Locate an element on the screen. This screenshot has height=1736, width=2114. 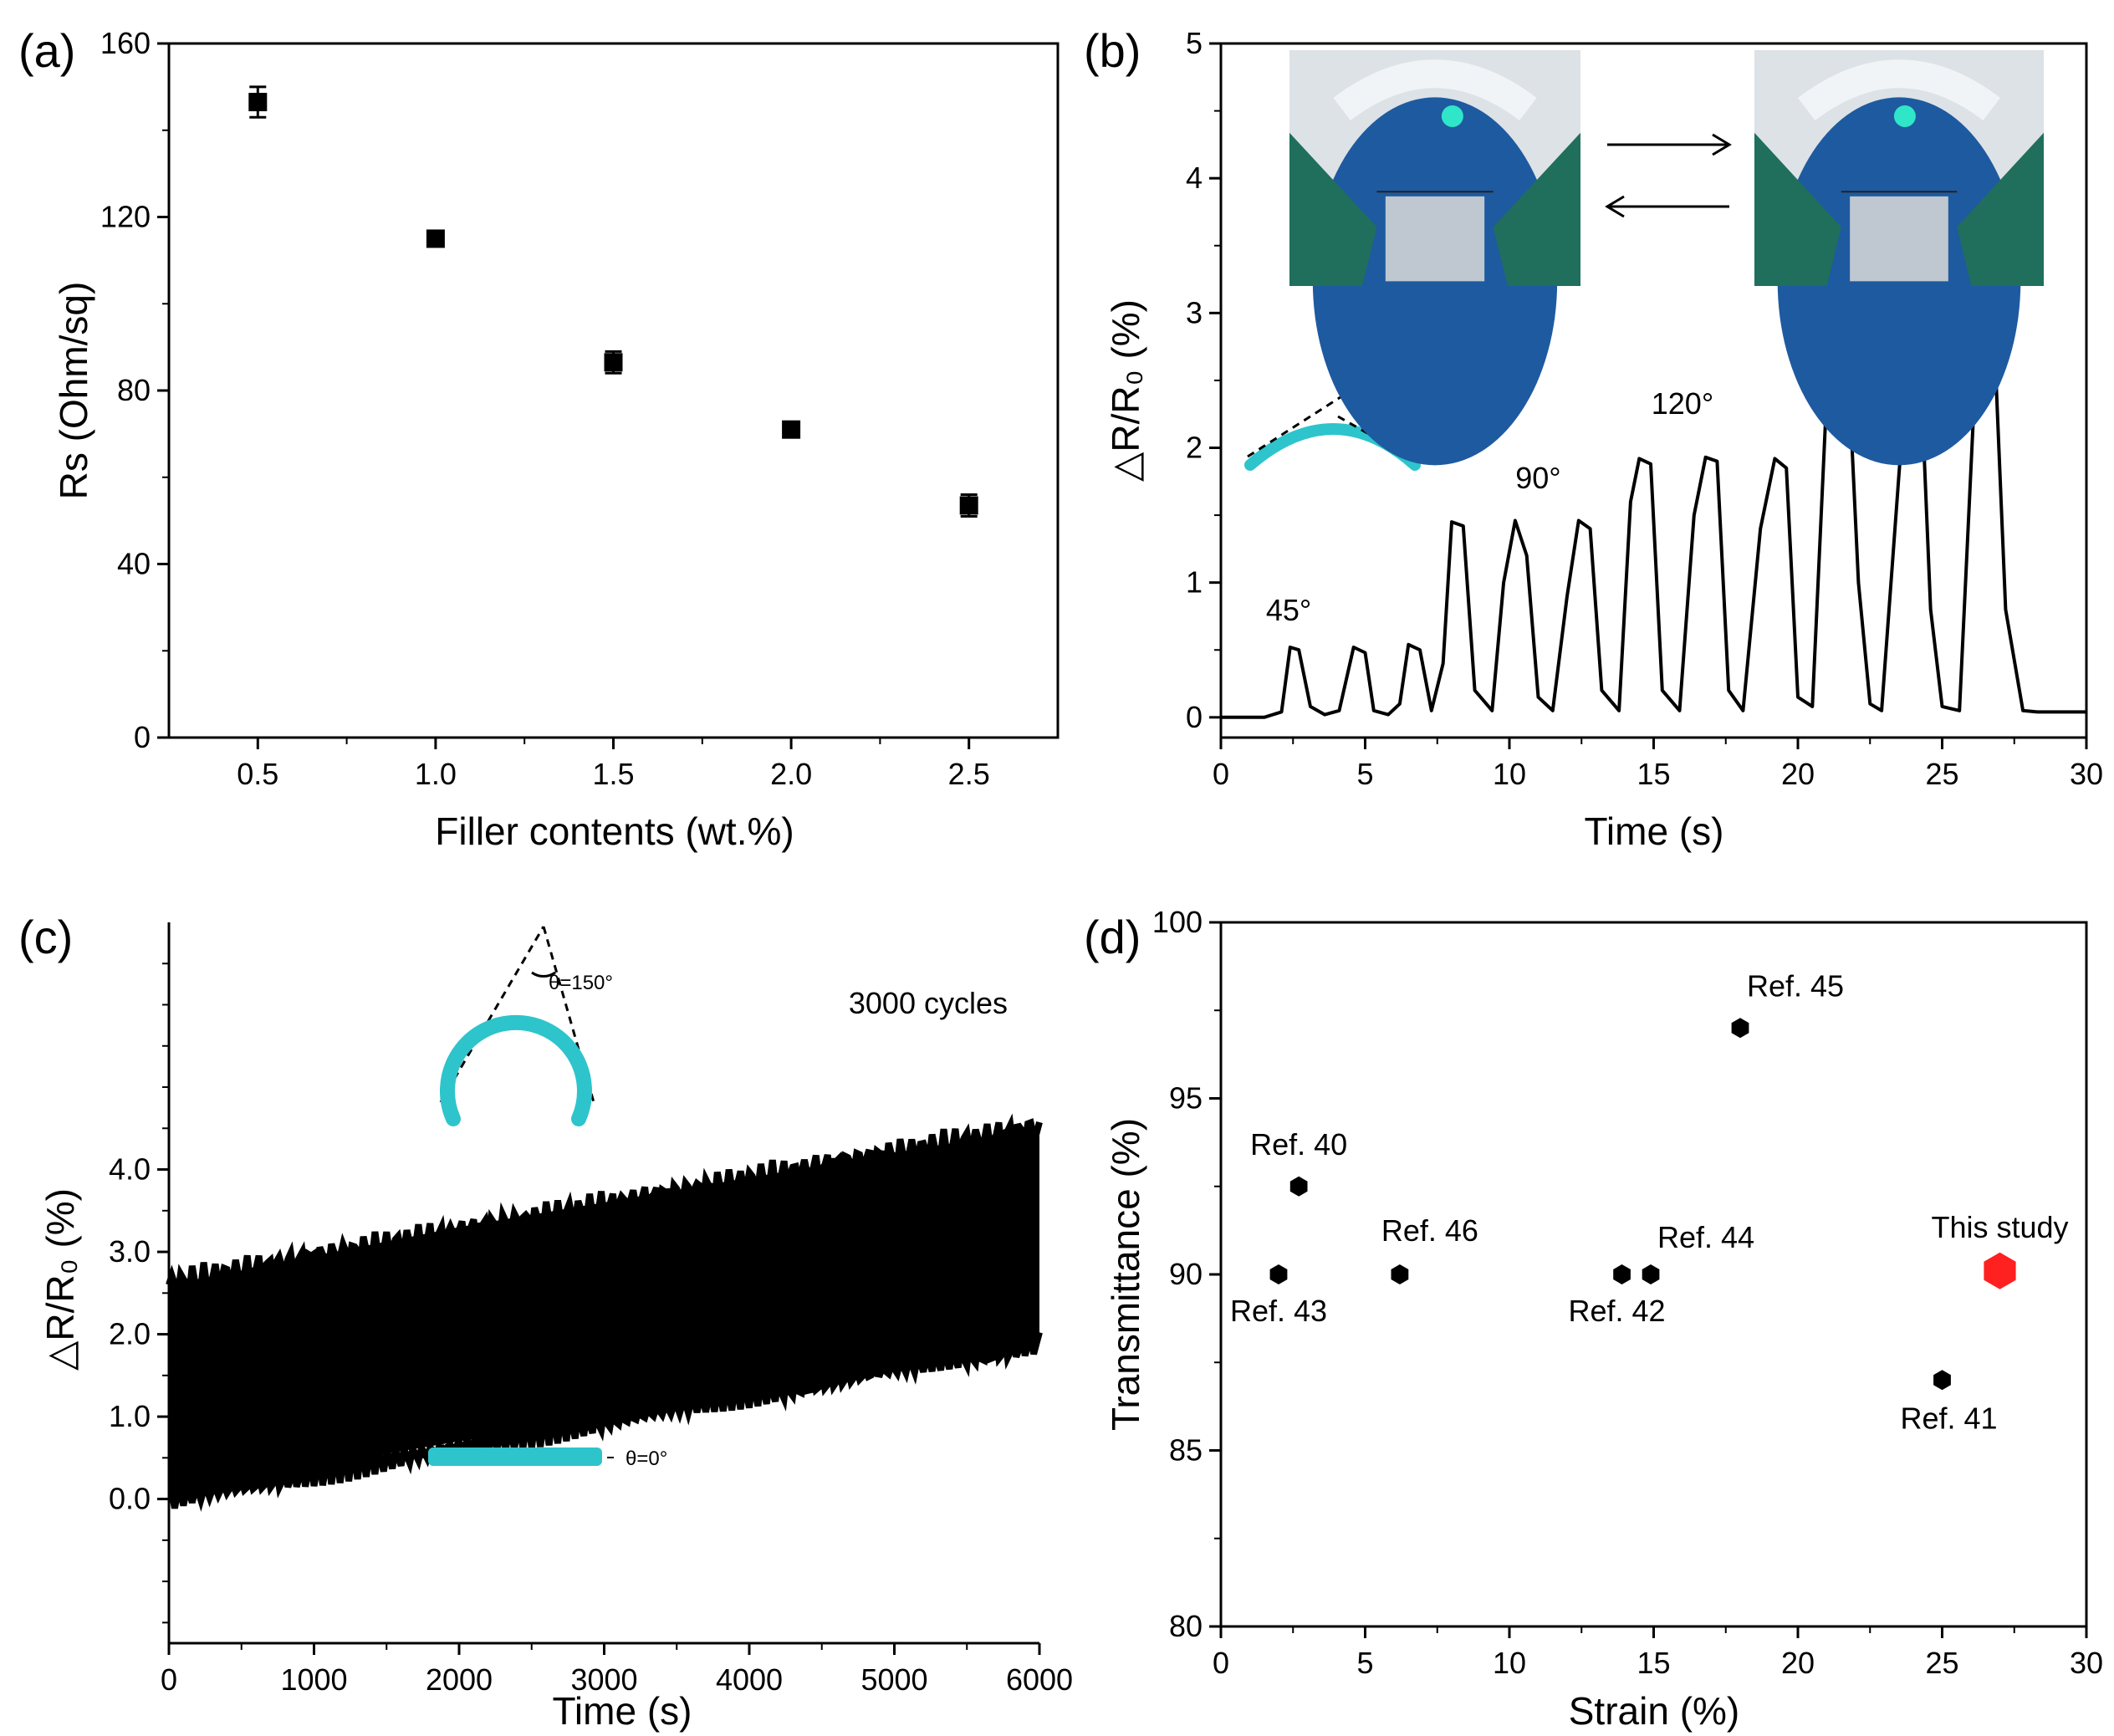
x-tick-label: 5000 is located at coordinates (894, 1679).